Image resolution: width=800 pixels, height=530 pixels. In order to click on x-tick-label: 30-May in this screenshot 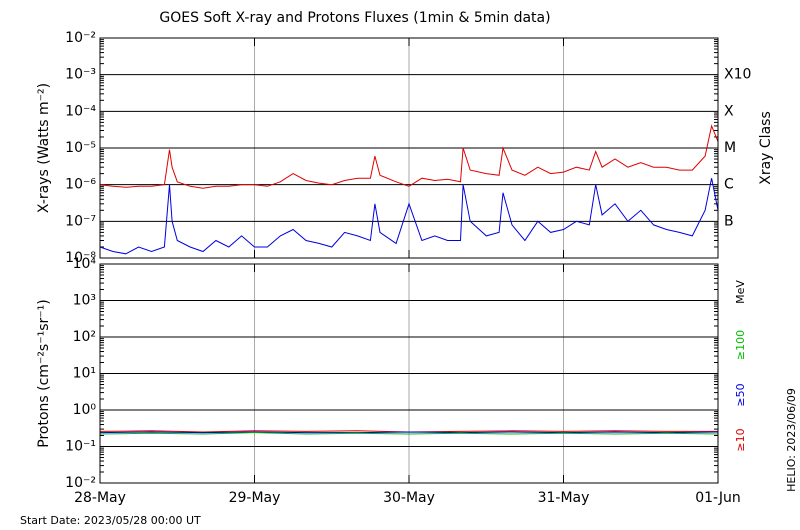, I will do `click(409, 498)`.